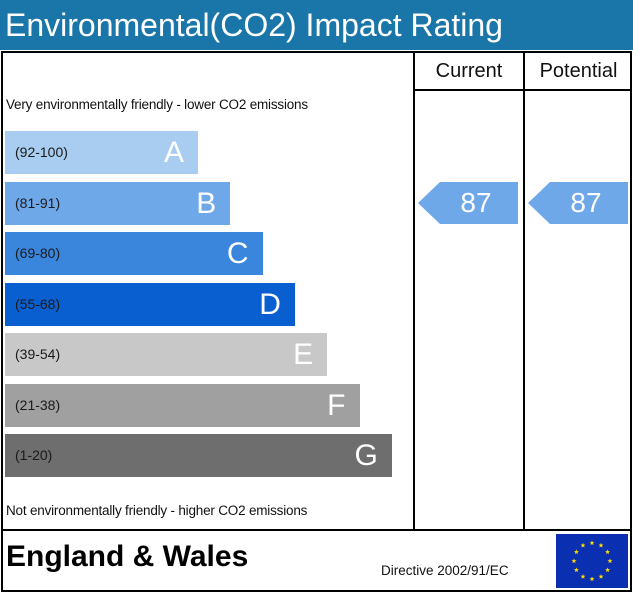  I want to click on footer-divider, so click(316, 530).